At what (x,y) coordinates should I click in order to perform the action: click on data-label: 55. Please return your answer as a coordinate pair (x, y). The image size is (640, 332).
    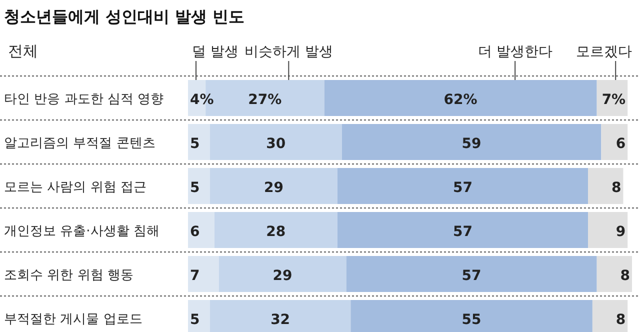
    Looking at the image, I should click on (472, 320).